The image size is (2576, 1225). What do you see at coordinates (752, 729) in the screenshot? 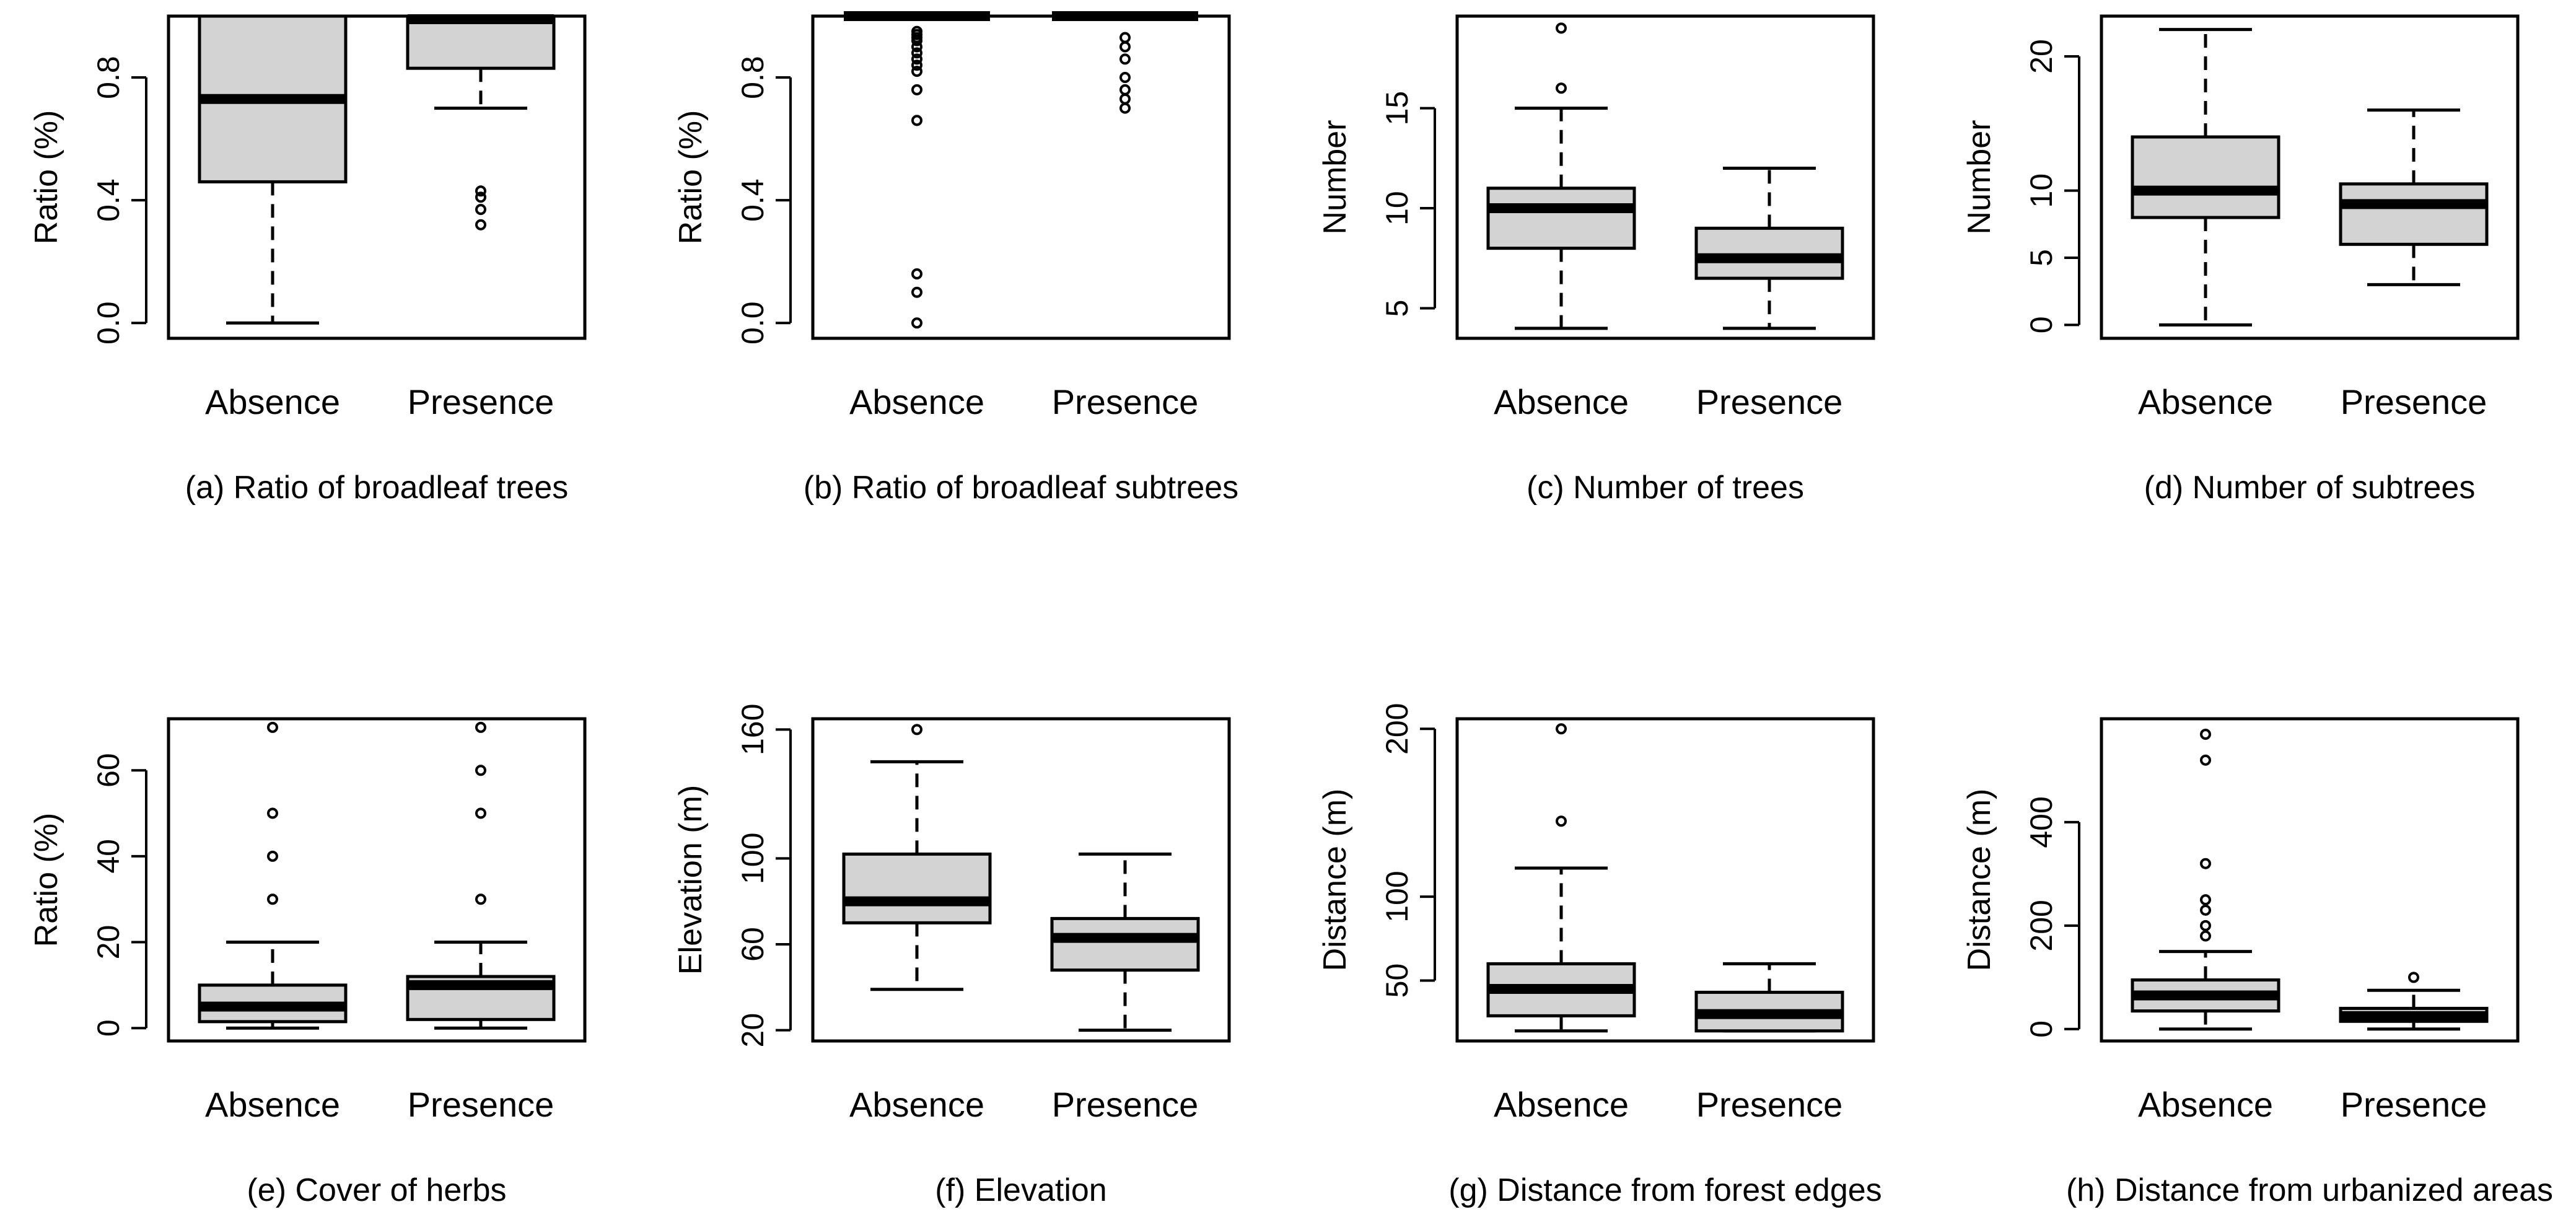
I see `y-tick-label: 160` at bounding box center [752, 729].